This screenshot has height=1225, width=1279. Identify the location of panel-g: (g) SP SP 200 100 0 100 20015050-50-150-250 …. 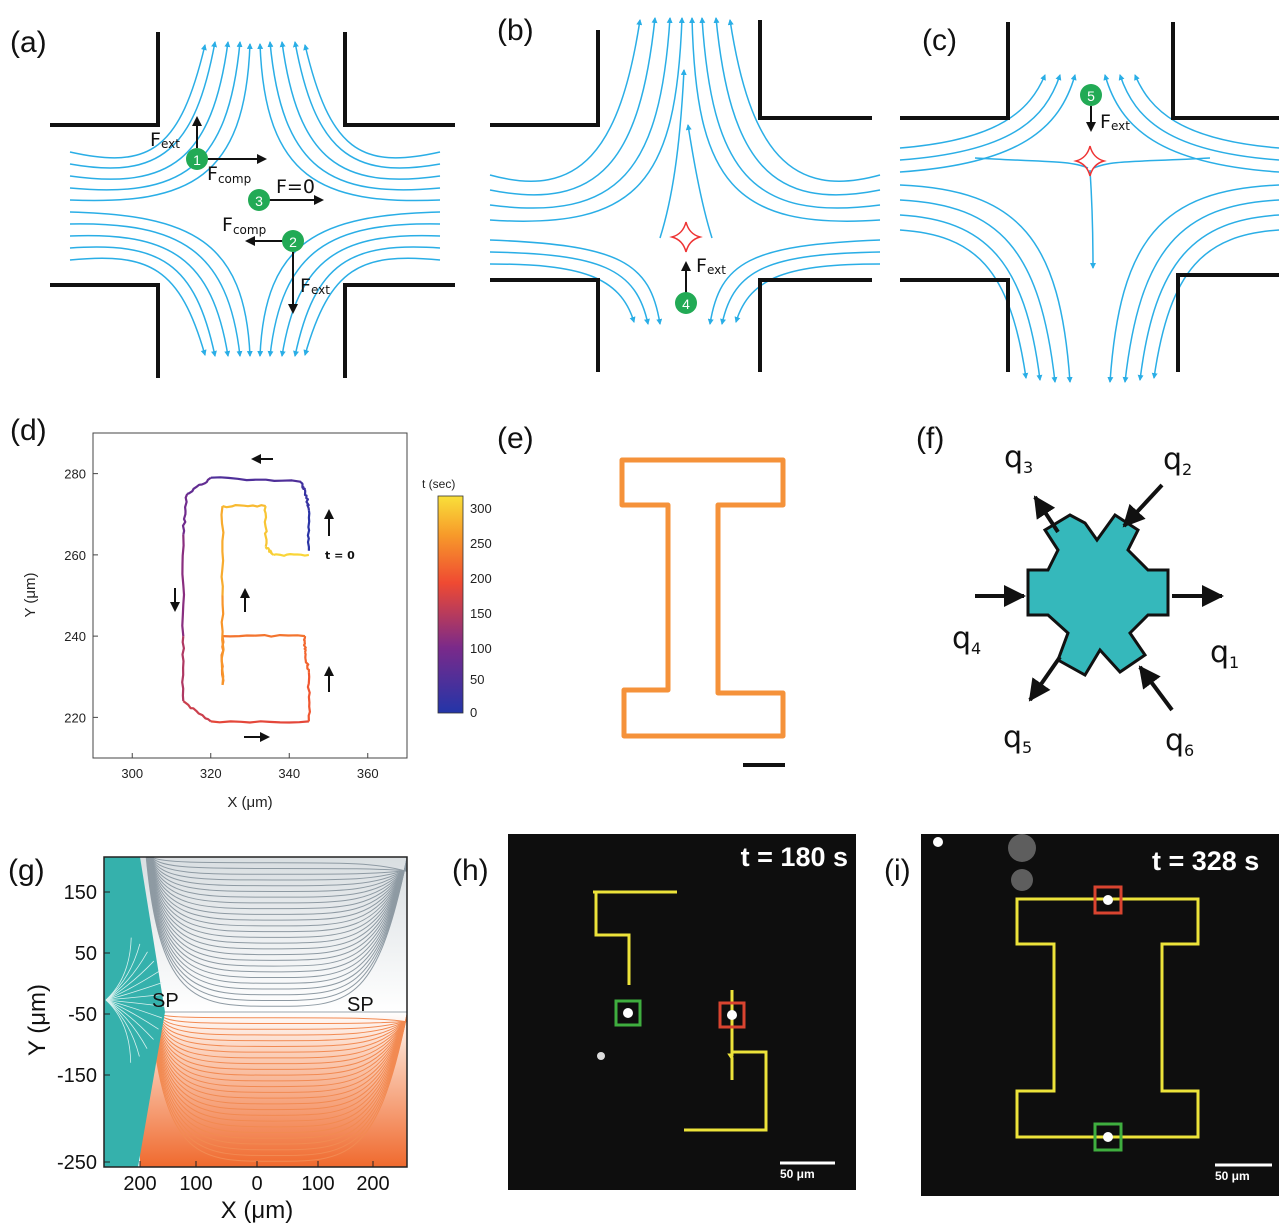
(208, 1039).